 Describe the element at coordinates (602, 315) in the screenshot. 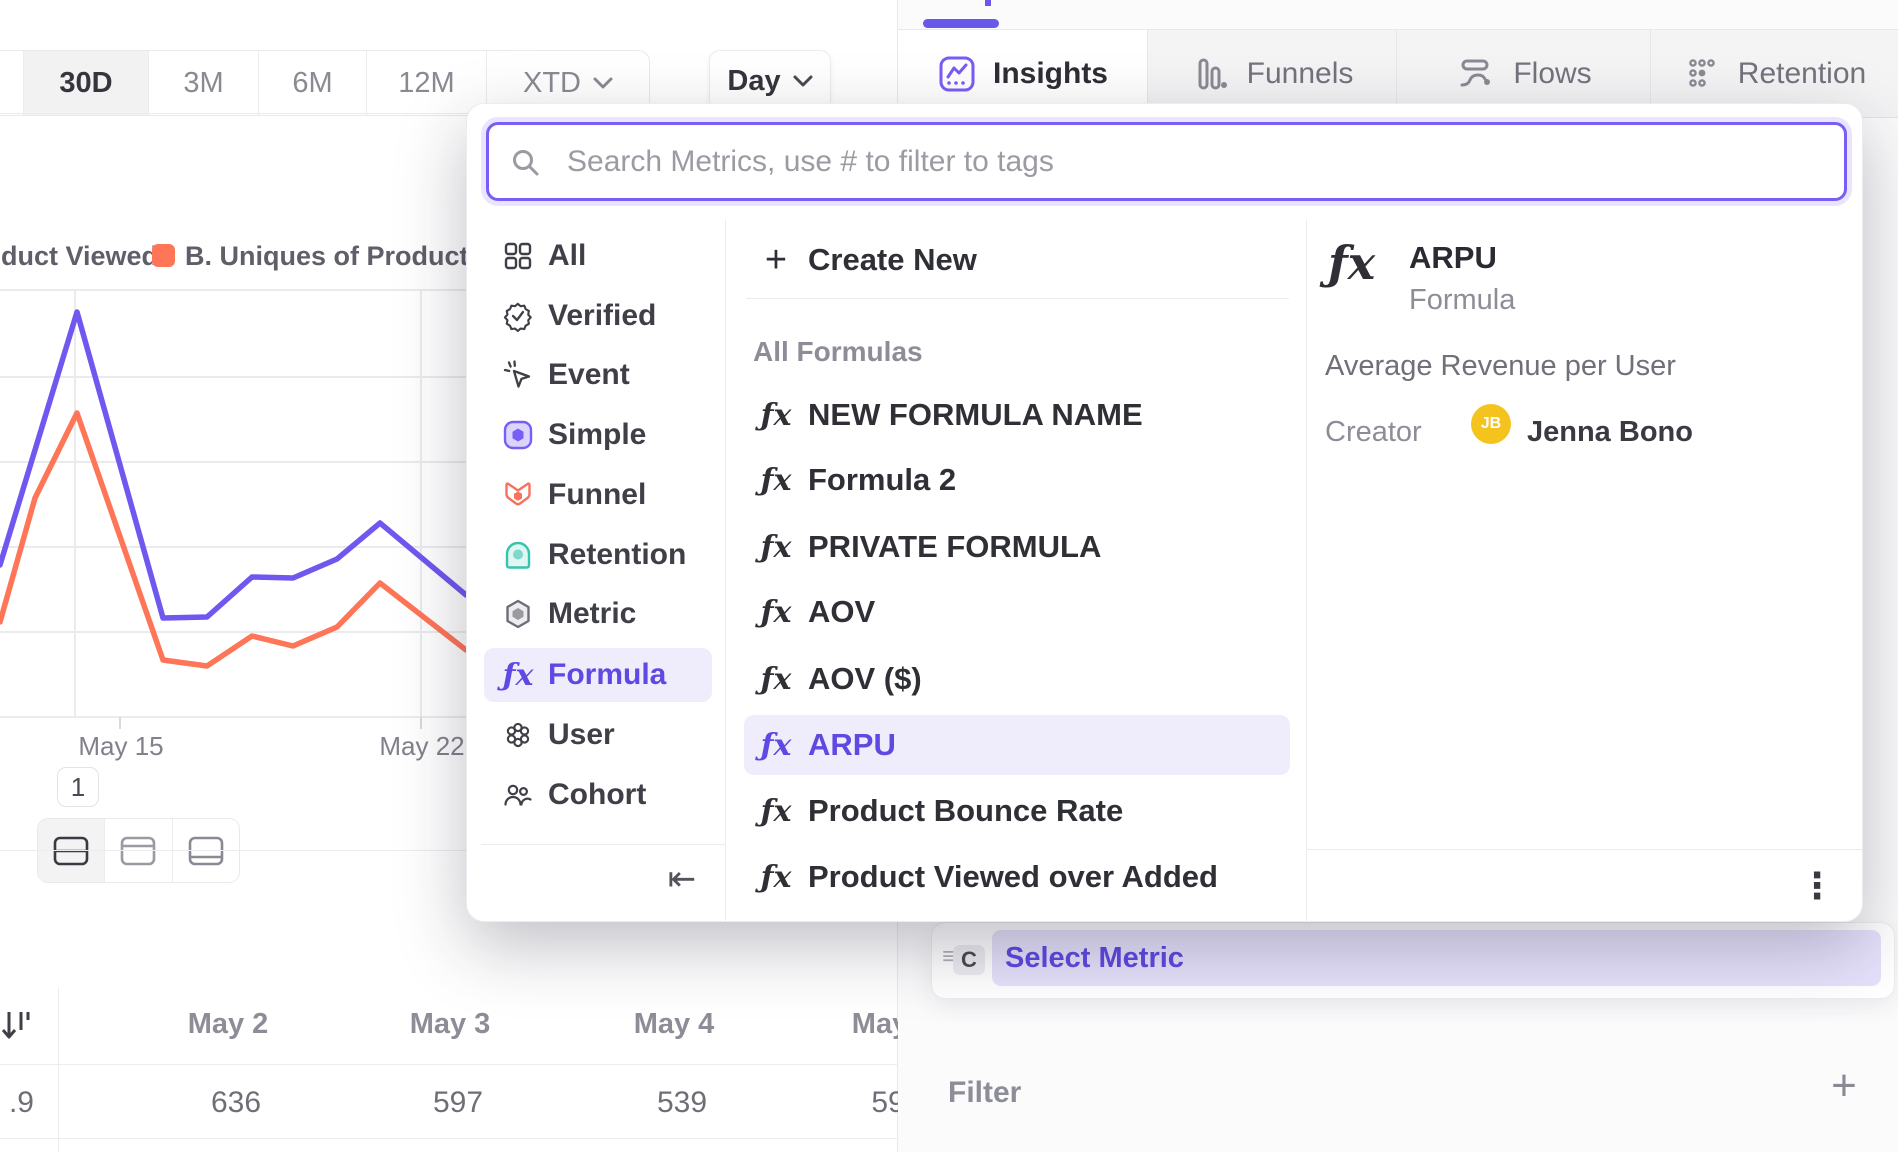

I see `category-verified-label: Verified` at that location.